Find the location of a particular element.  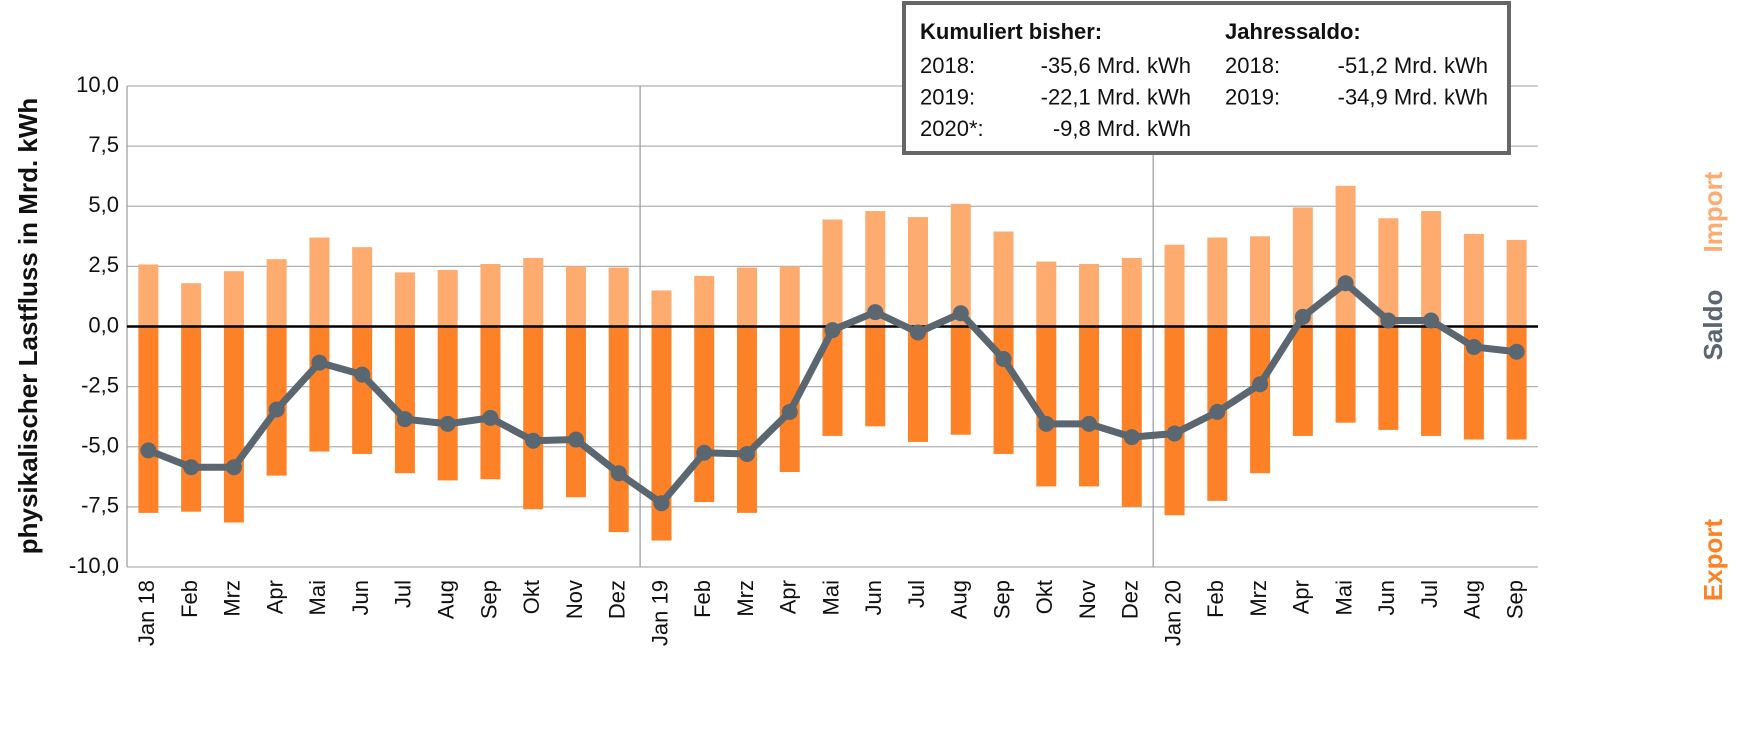

legend-entry: Export is located at coordinates (1713, 559).